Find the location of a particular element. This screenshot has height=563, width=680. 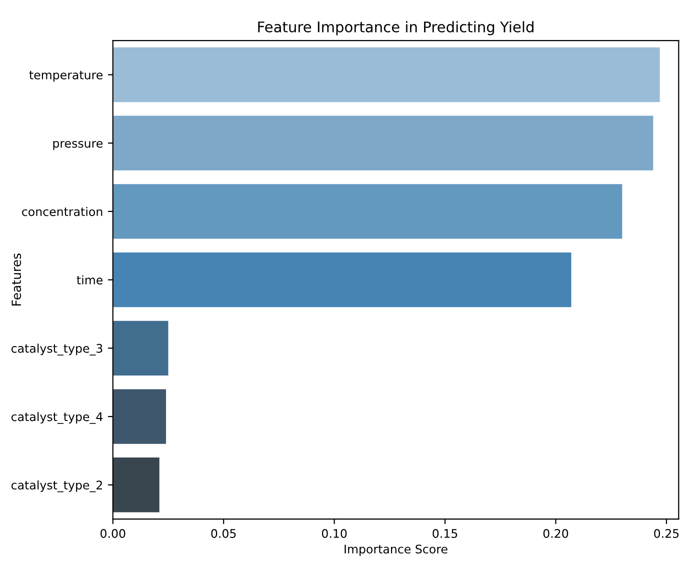

x-tick-label: 0.10 is located at coordinates (334, 533).